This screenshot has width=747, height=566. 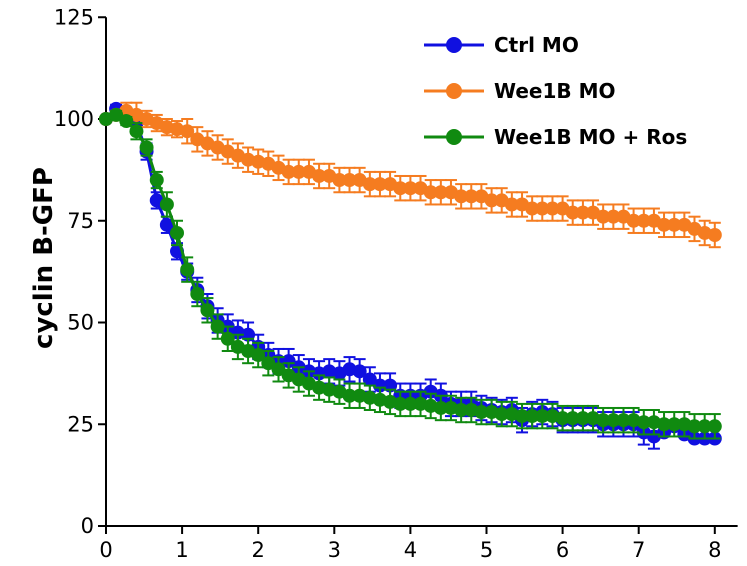 I want to click on legend: Ctrl MO Wee1B MO Wee1B MO + Ros, so click(x=555, y=91).